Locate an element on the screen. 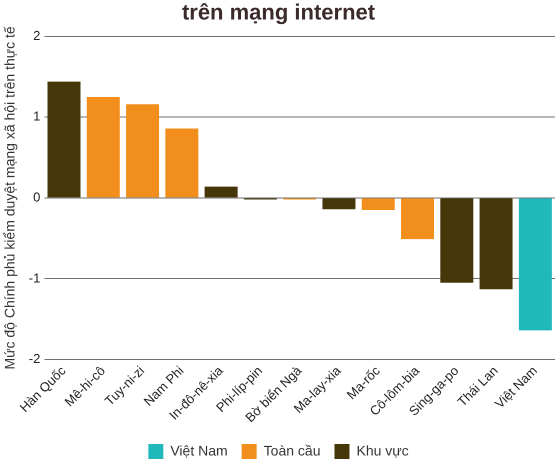 Image resolution: width=555 pixels, height=475 pixels. chart-title: trên mạng internet is located at coordinates (279, 12).